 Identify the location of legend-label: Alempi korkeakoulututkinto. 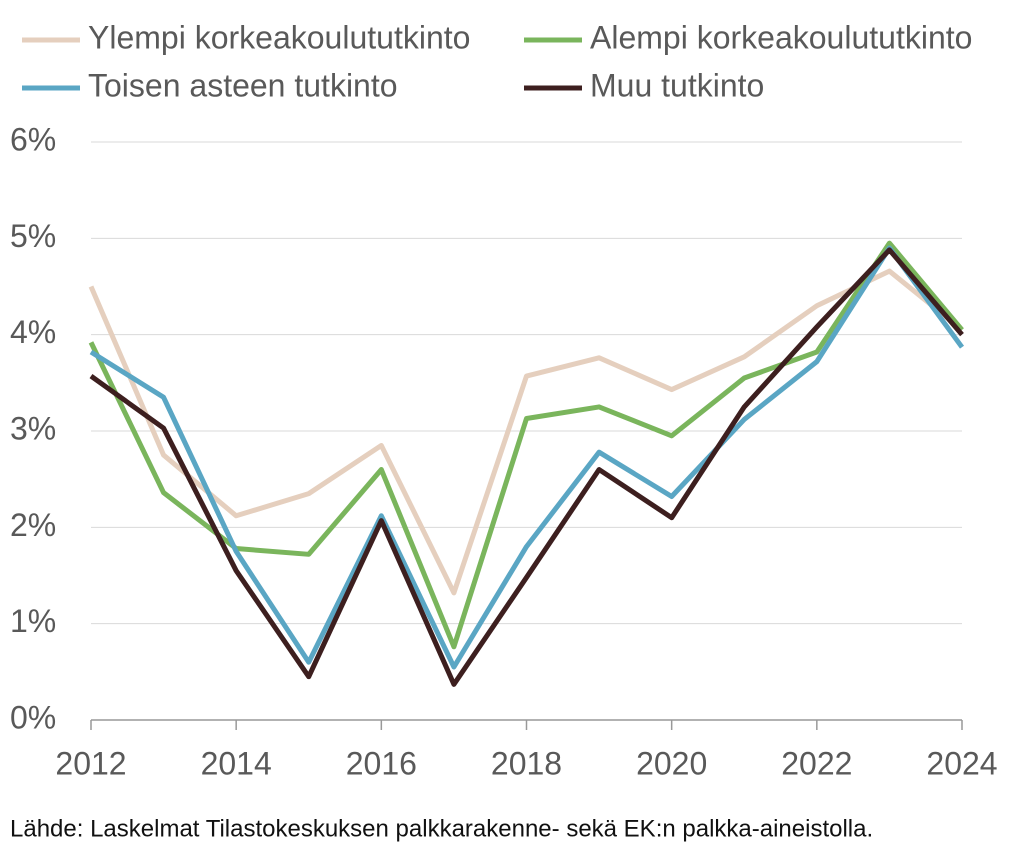
(781, 37).